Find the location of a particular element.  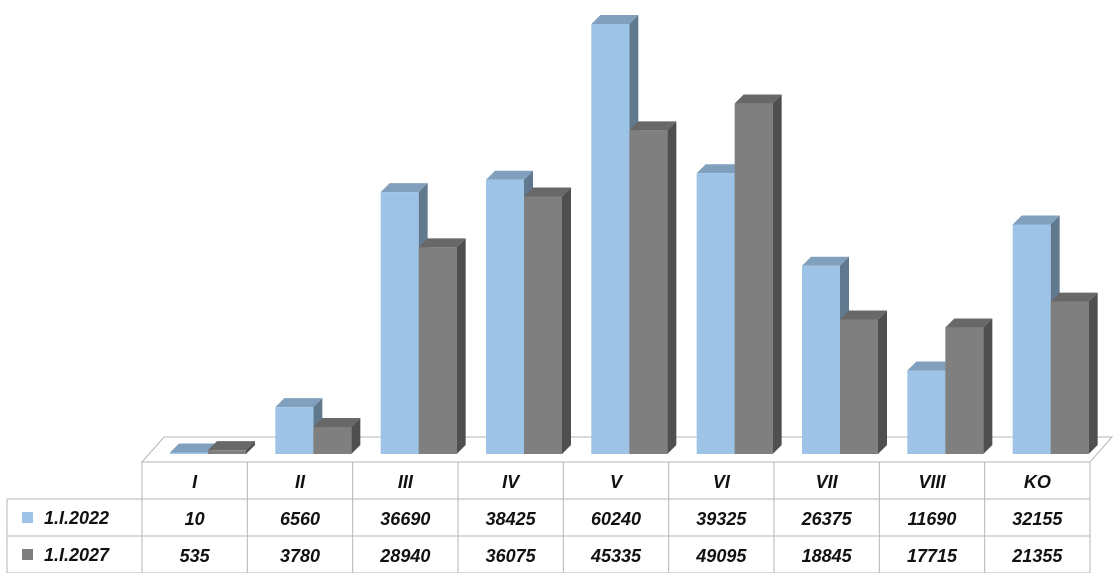

bar-VIII-series2 is located at coordinates (969, 386).